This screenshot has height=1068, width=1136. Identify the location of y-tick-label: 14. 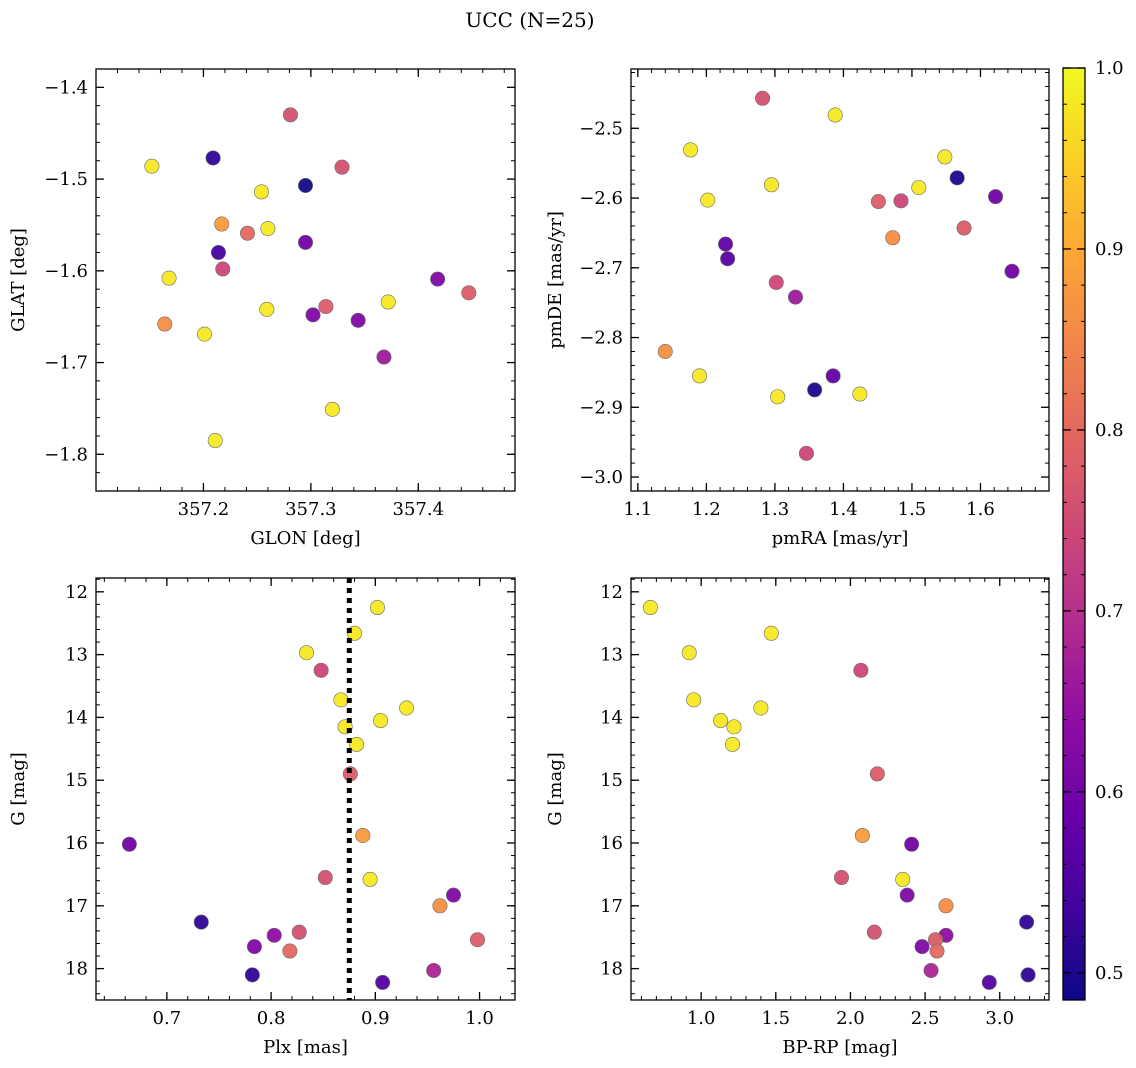
(611, 717).